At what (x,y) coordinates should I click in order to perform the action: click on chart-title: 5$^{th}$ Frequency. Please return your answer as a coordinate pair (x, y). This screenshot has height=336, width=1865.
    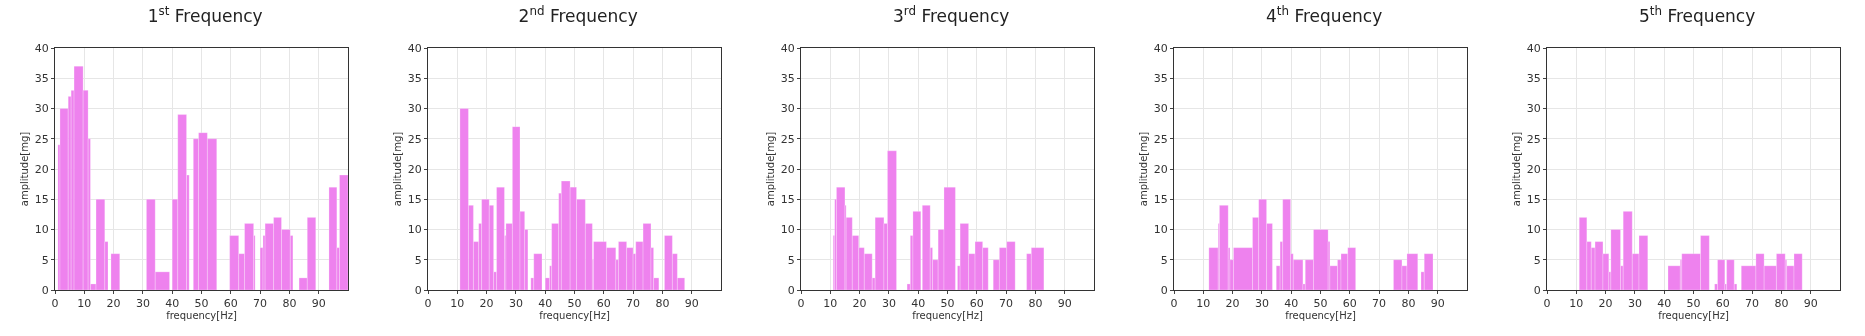
    Looking at the image, I should click on (1697, 14).